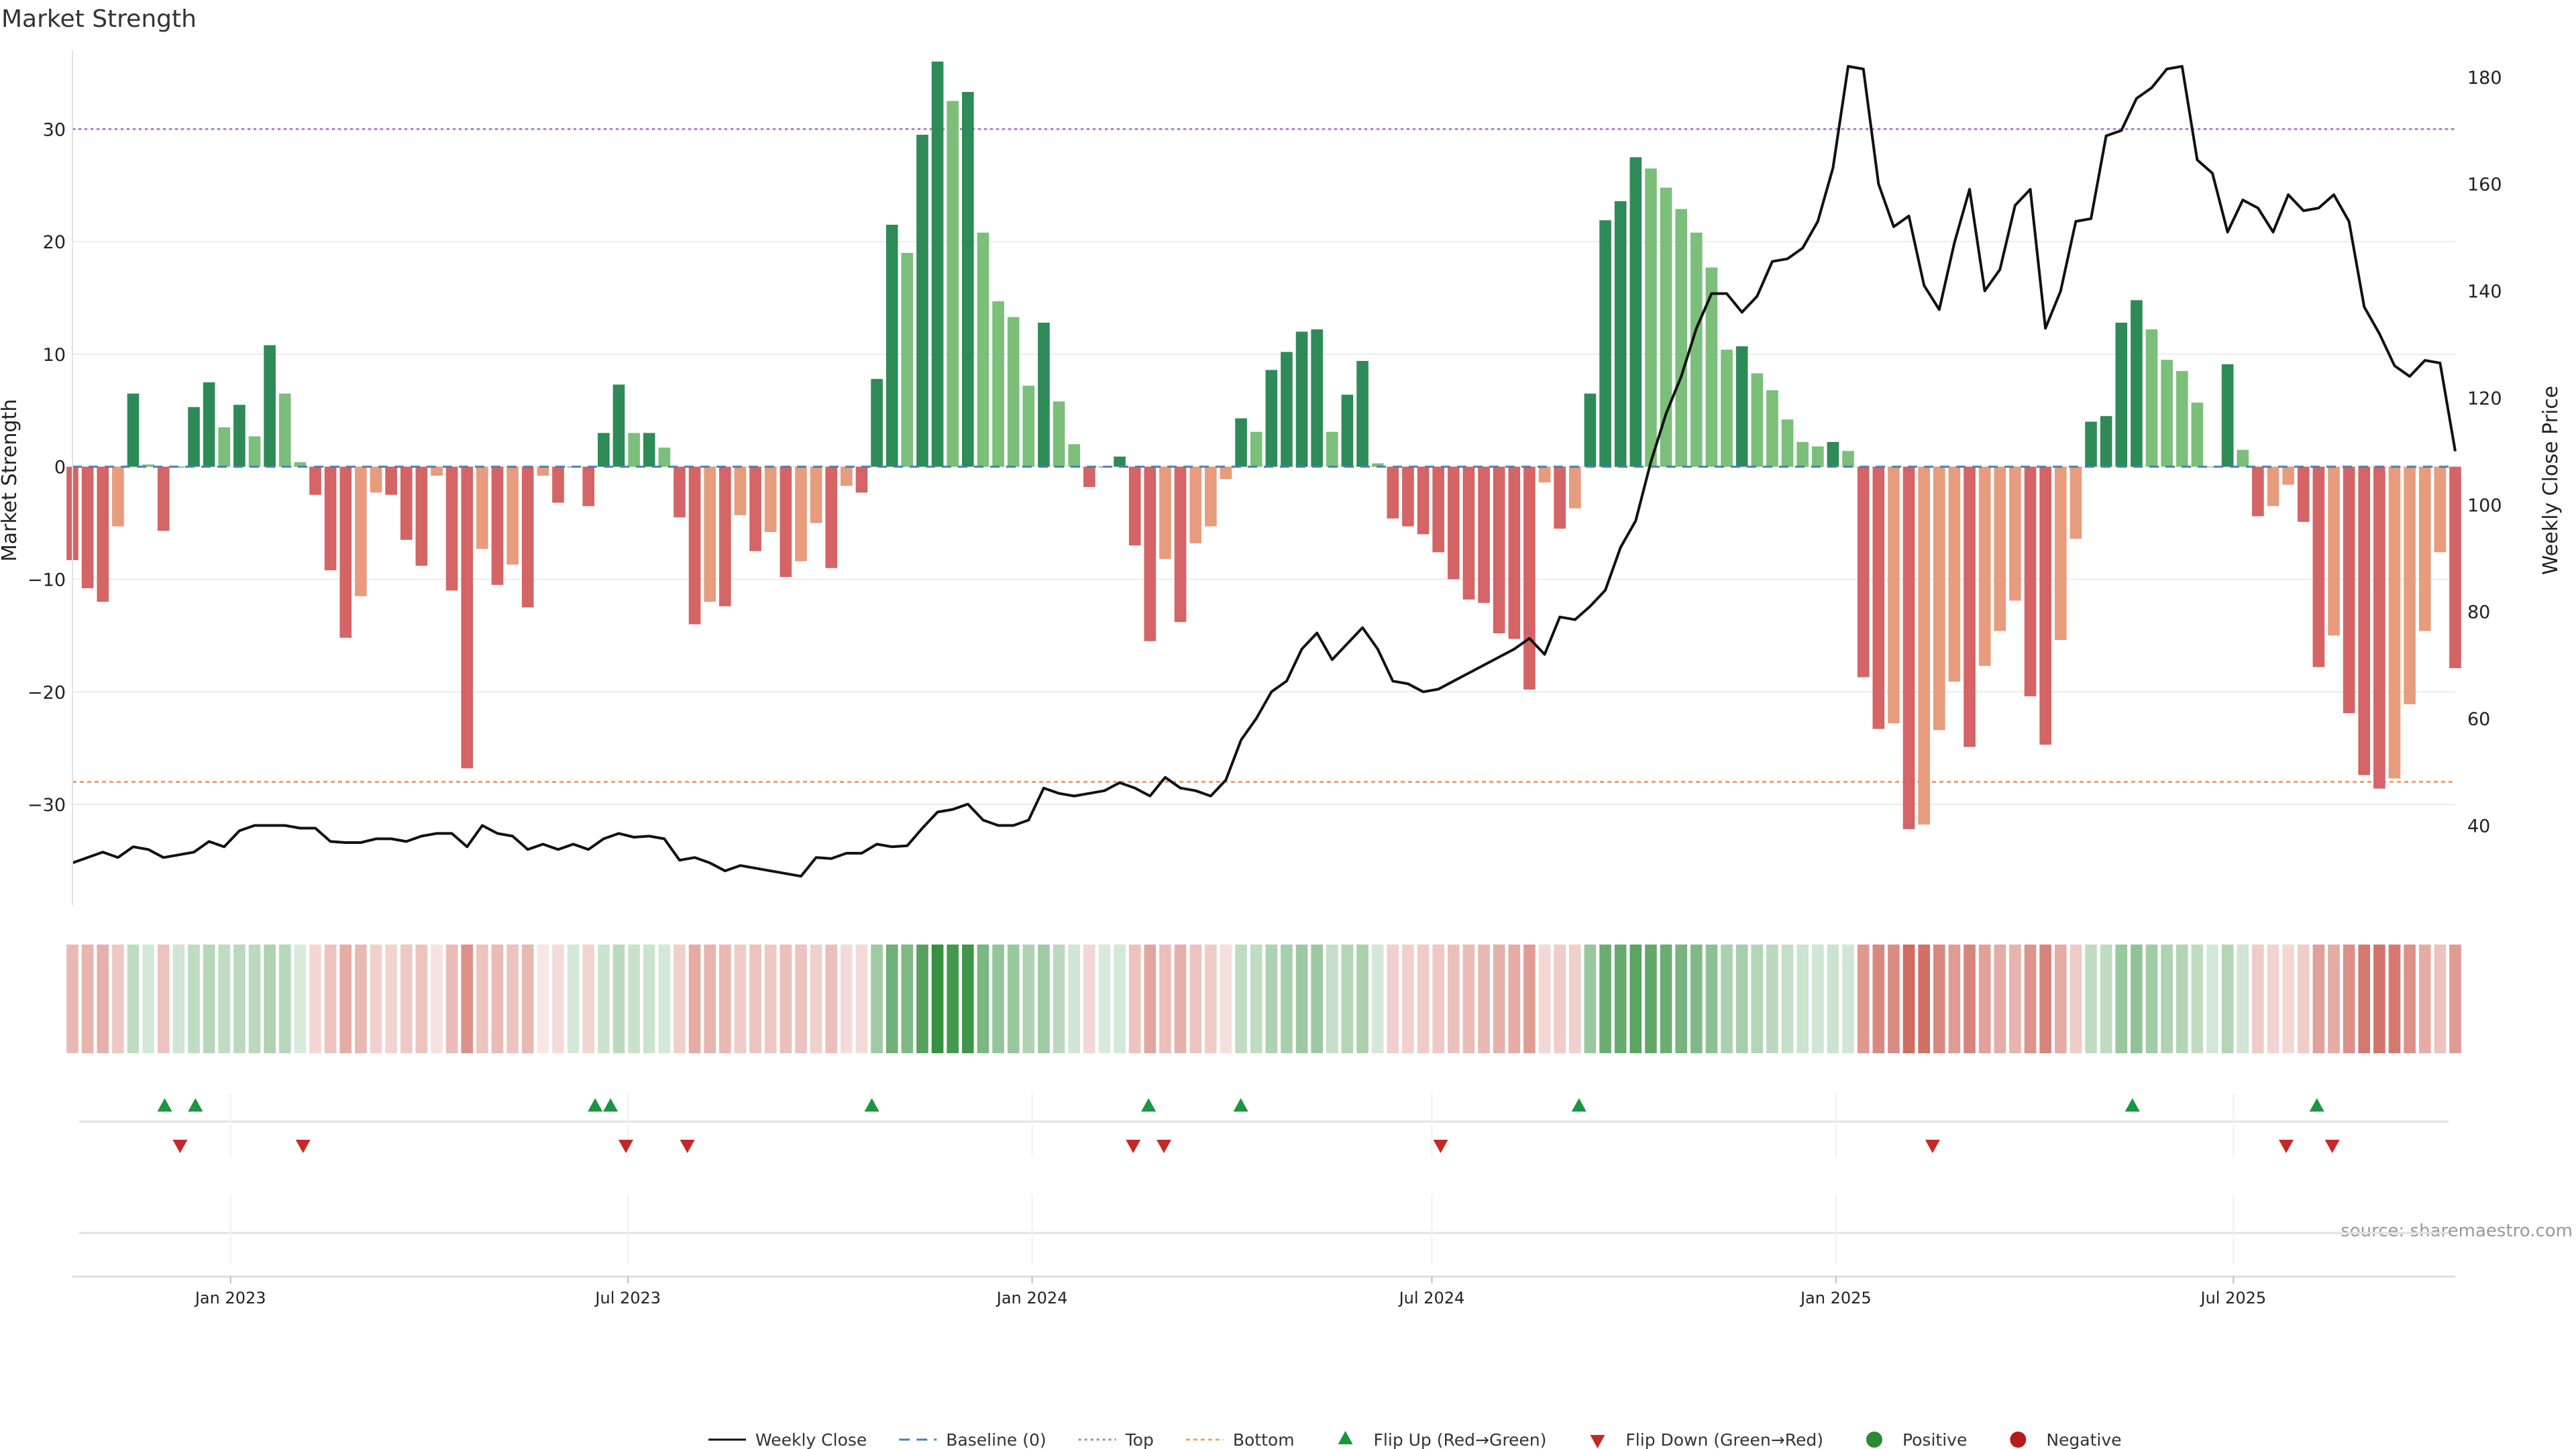 The width and height of the screenshot is (2576, 1449). I want to click on legend-item: Flip Down (Green→Red), so click(1706, 1439).